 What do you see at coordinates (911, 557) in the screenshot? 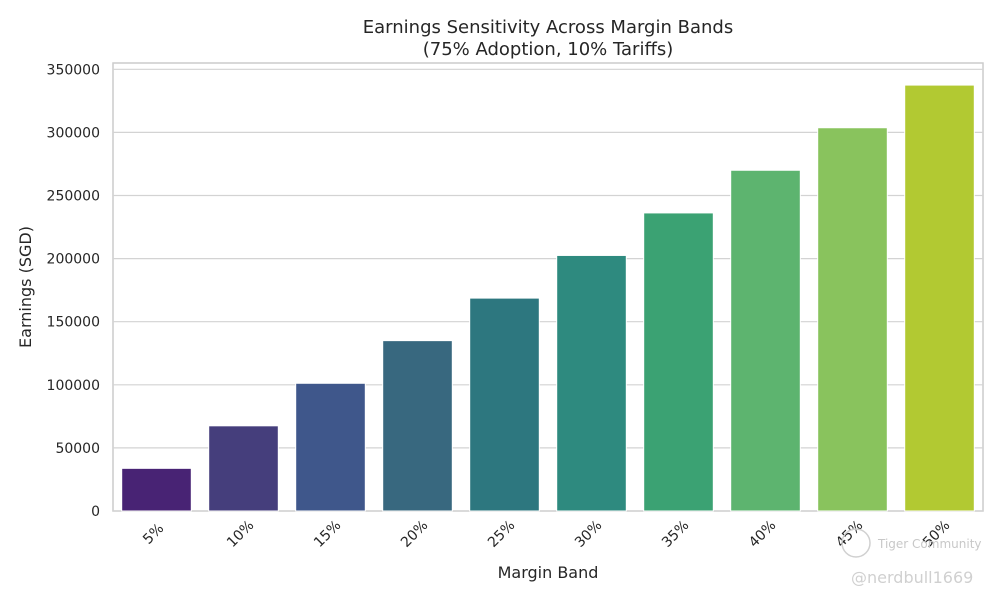
I see `watermark: Tiger Community @nerdbull1669` at bounding box center [911, 557].